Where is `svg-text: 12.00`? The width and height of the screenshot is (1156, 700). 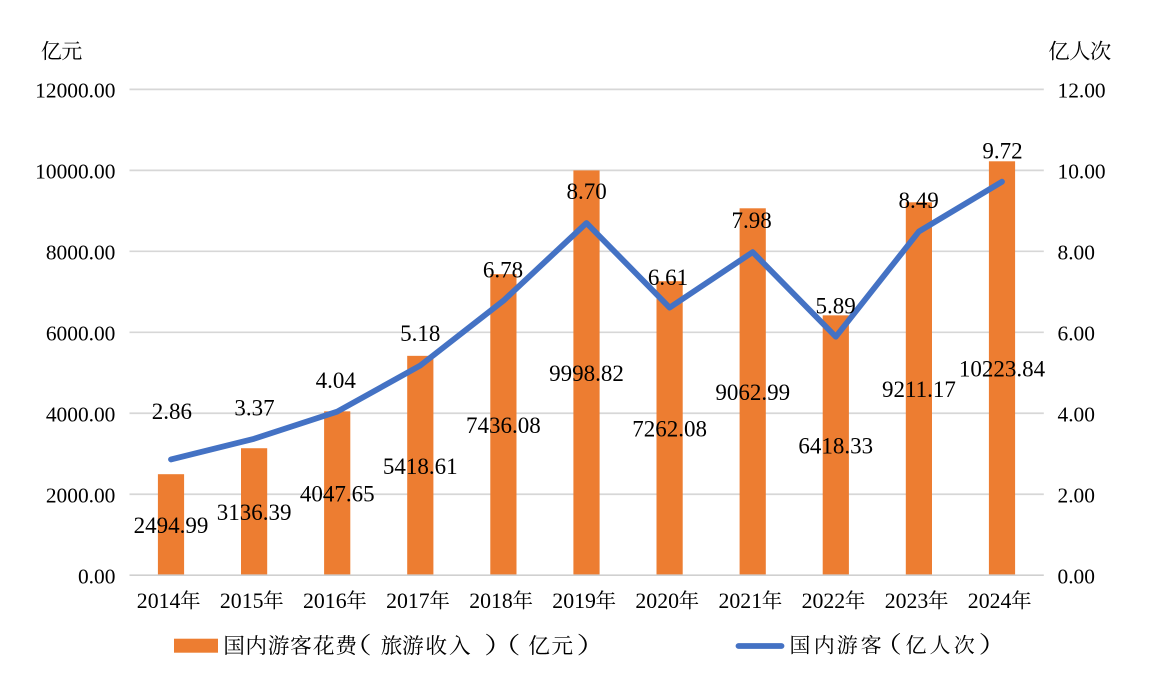
svg-text: 12.00 is located at coordinates (1082, 91).